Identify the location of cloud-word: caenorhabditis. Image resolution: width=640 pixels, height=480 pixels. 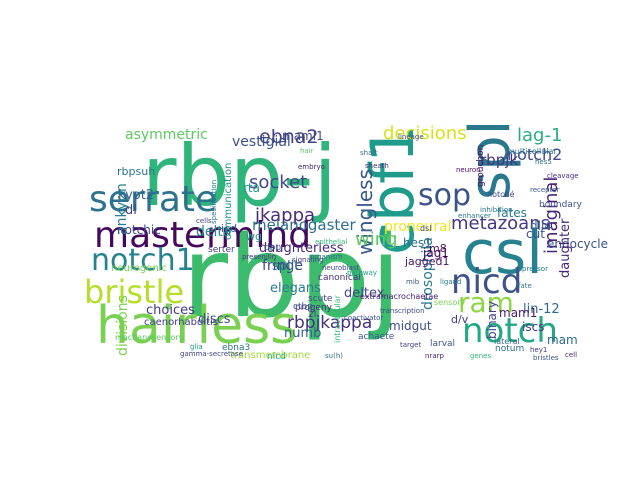
(181, 322).